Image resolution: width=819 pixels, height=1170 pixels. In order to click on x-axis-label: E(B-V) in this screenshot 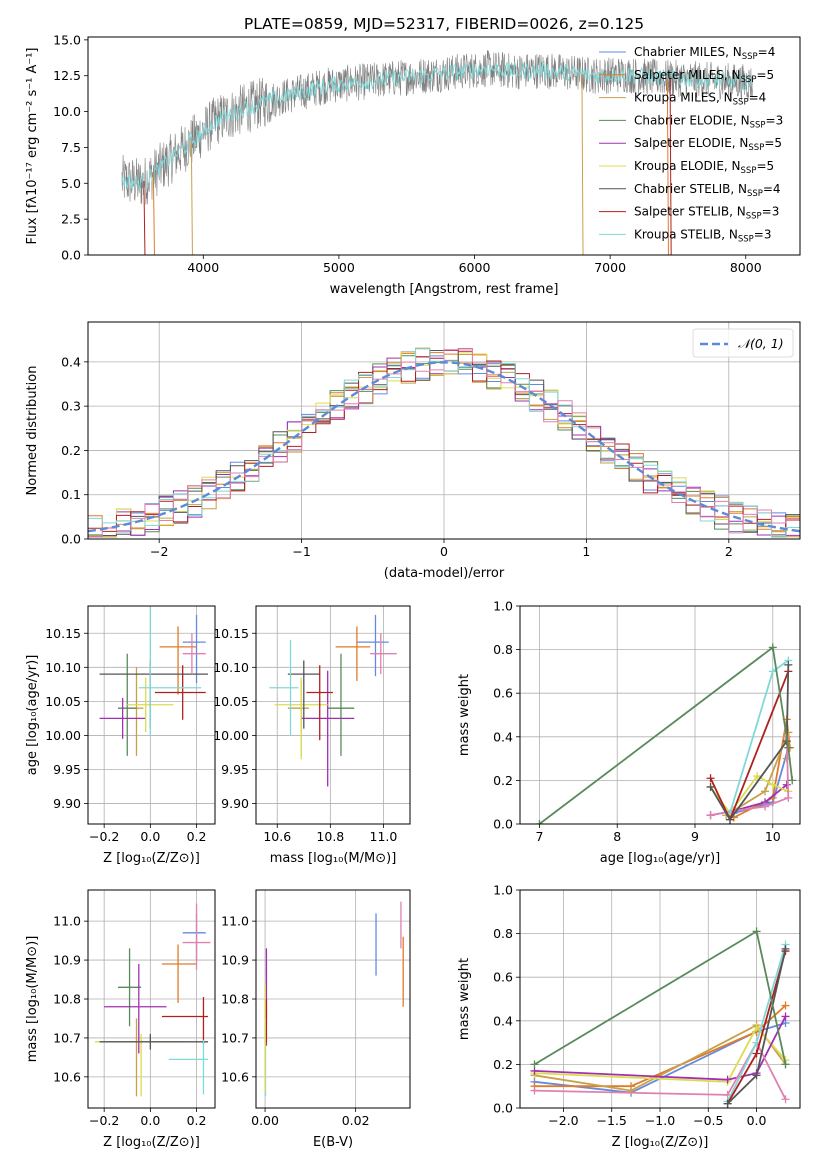, I will do `click(333, 1142)`.